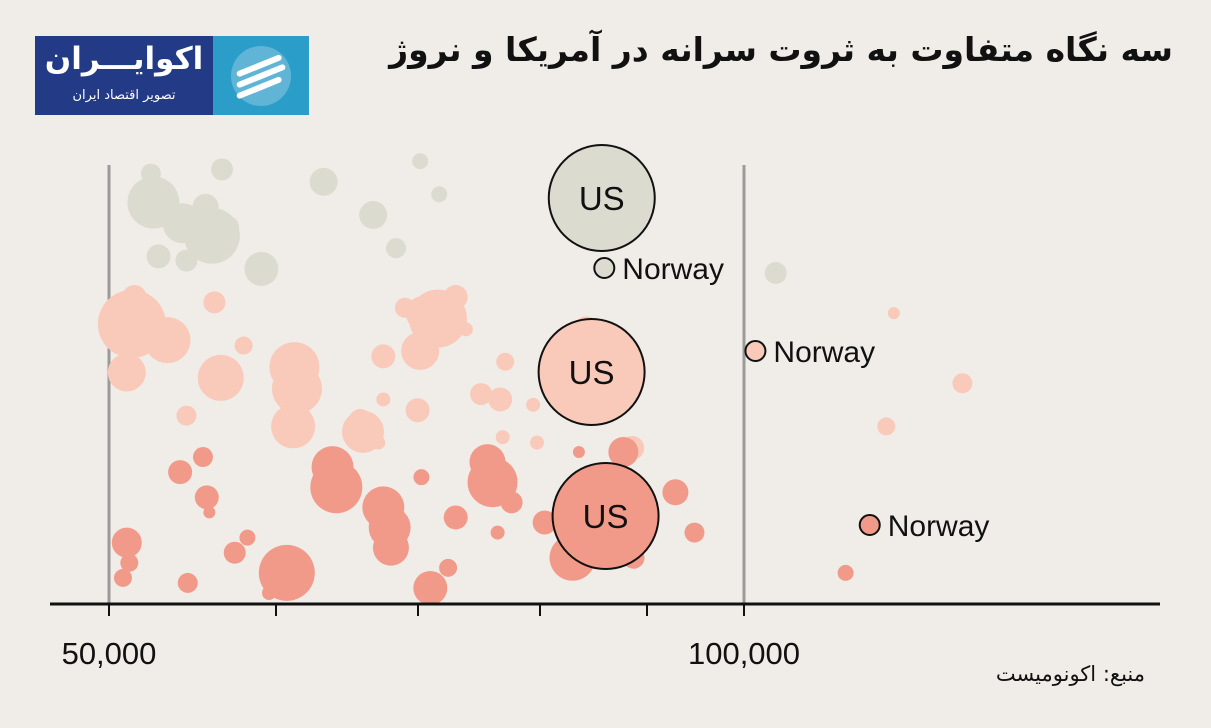 The width and height of the screenshot is (1211, 728). What do you see at coordinates (109, 653) in the screenshot?
I see `x-tick-label: 50,000` at bounding box center [109, 653].